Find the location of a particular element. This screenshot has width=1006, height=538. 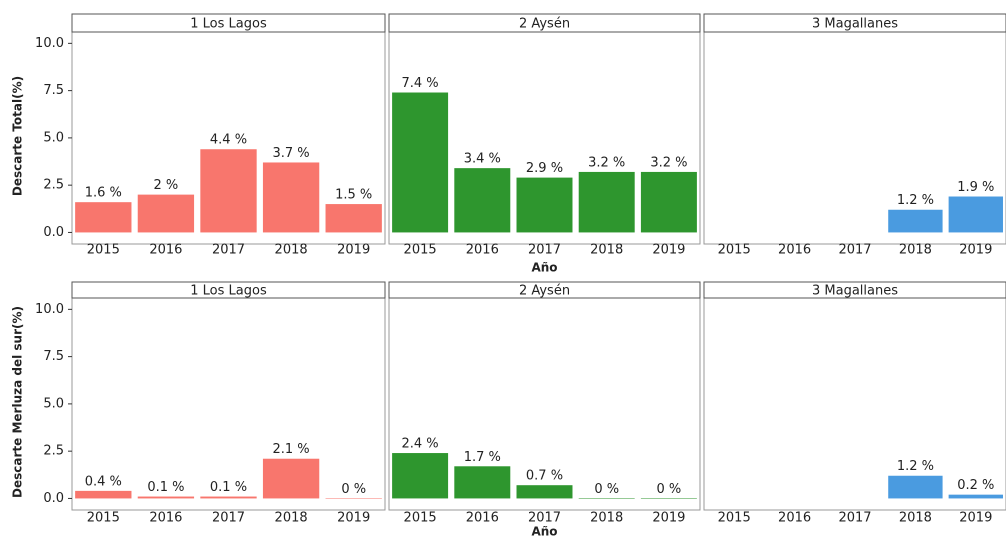

value-label: 1.7 % is located at coordinates (482, 457).